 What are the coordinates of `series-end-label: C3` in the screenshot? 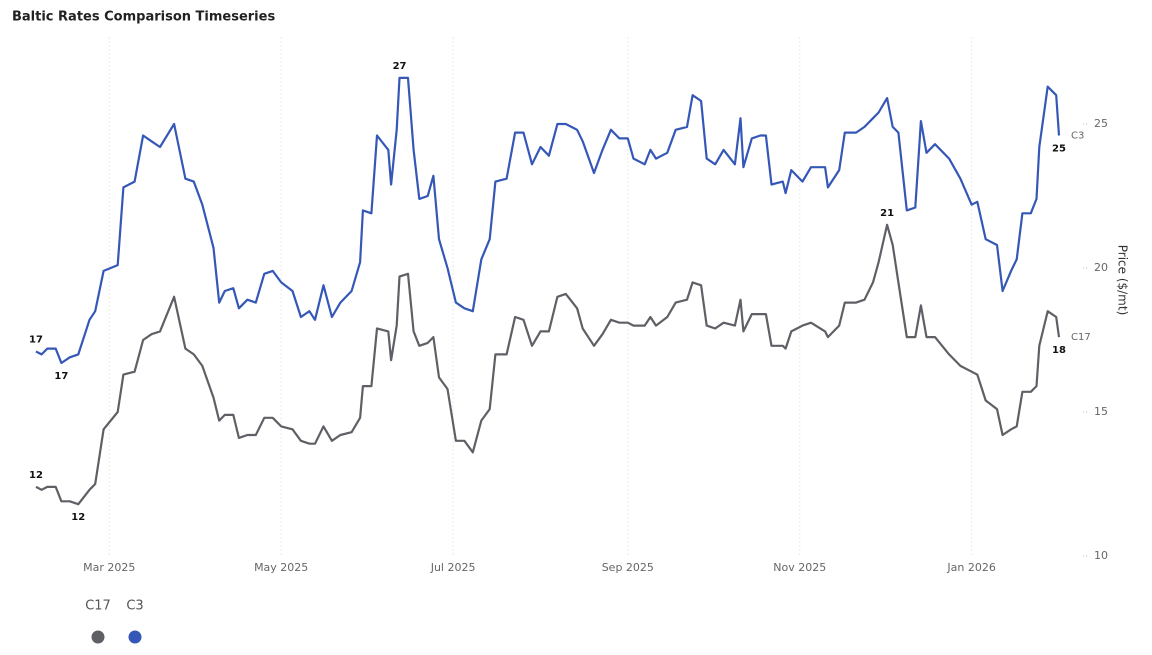 It's located at (1077, 136).